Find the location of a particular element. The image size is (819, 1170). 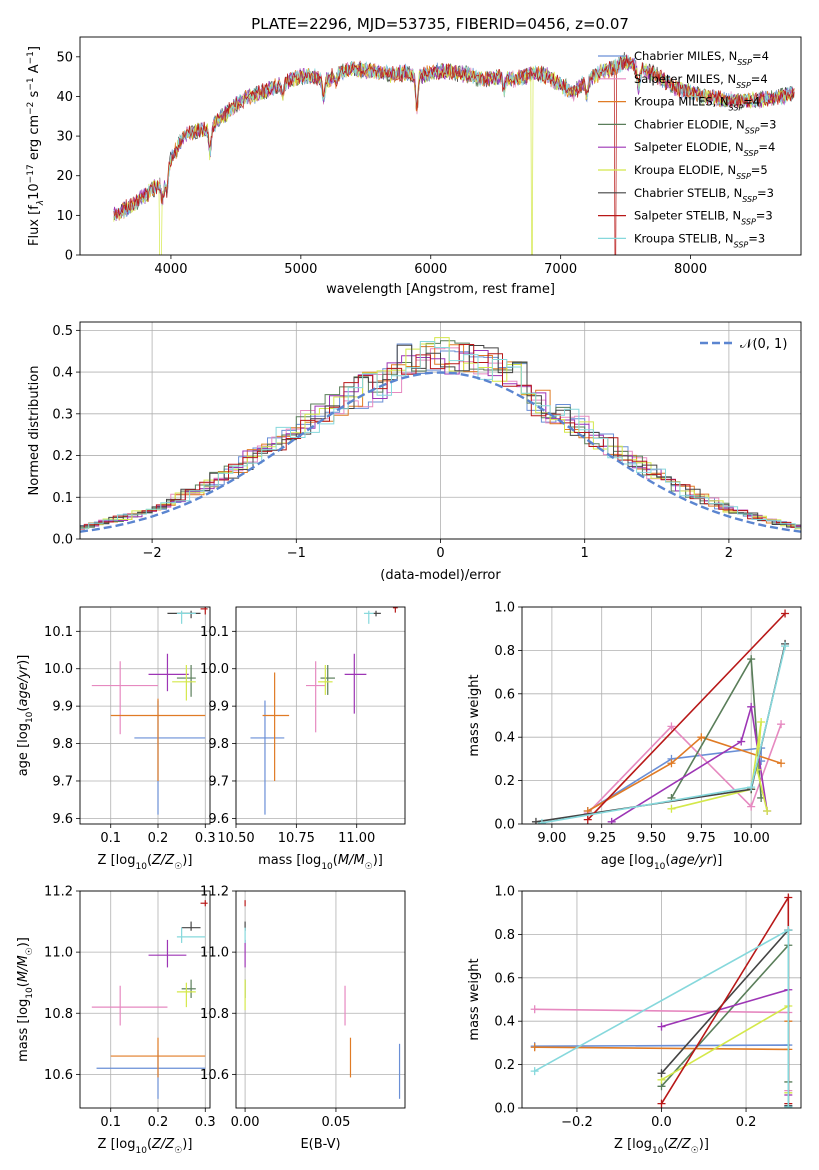

legend-entry: 𝒩(0, 1) is located at coordinates (763, 344).